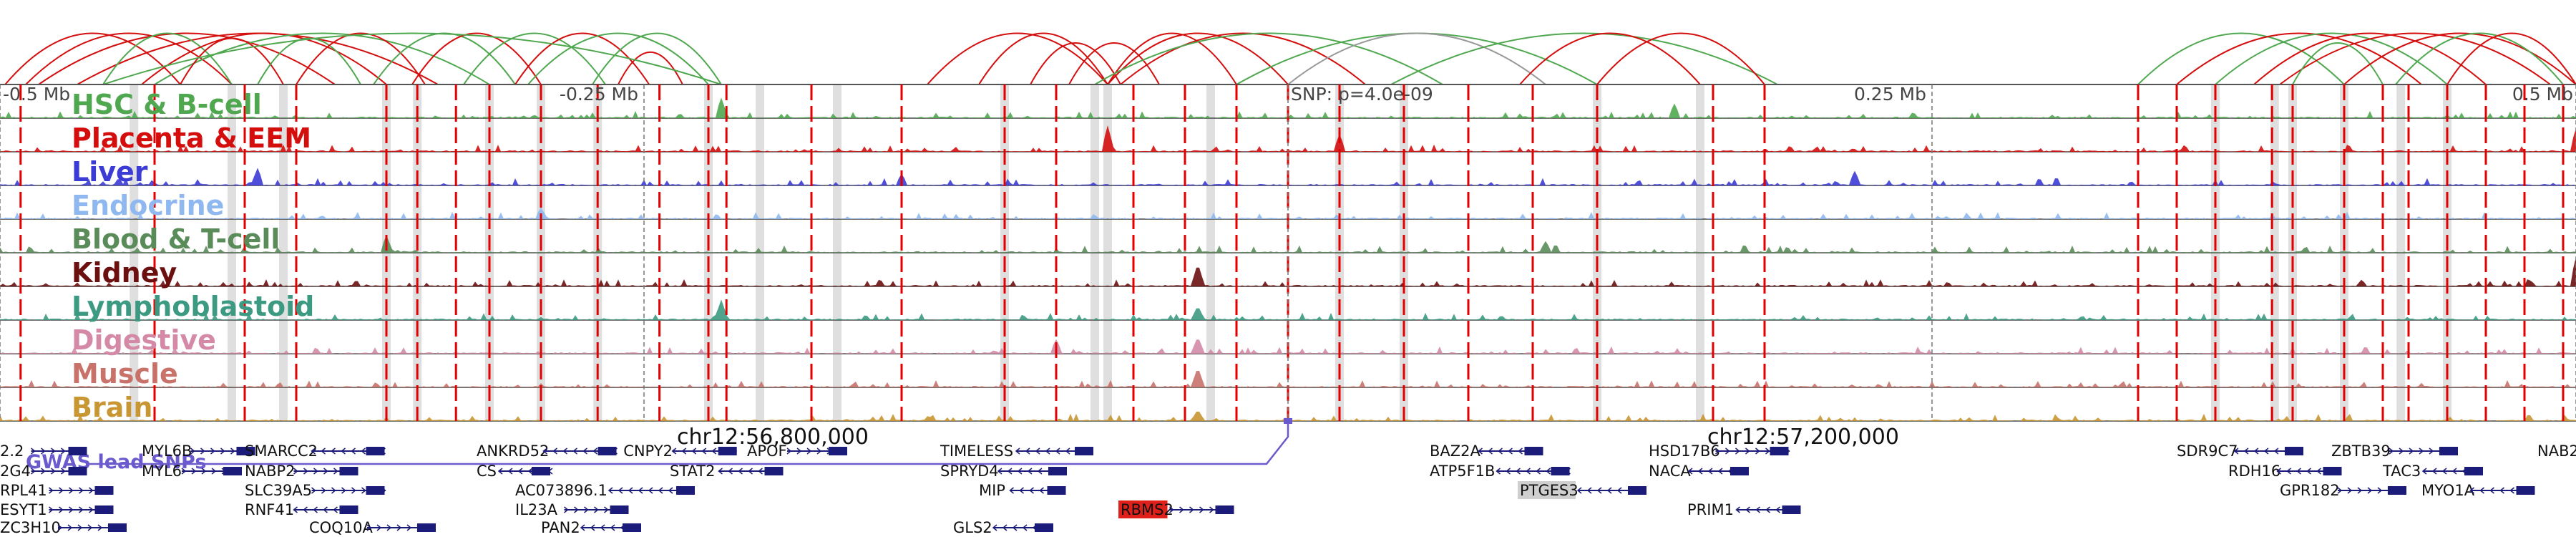 Image resolution: width=2576 pixels, height=537 pixels. I want to click on gene-label: RBMS2, so click(1147, 509).